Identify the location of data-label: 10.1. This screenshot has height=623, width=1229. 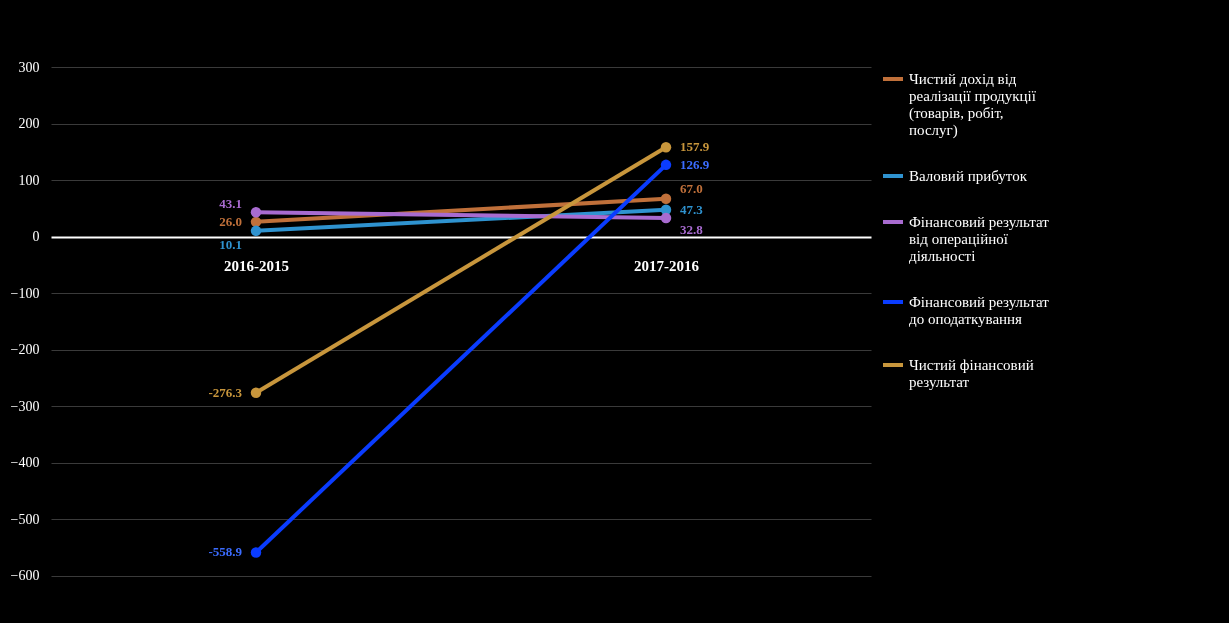
(230, 244).